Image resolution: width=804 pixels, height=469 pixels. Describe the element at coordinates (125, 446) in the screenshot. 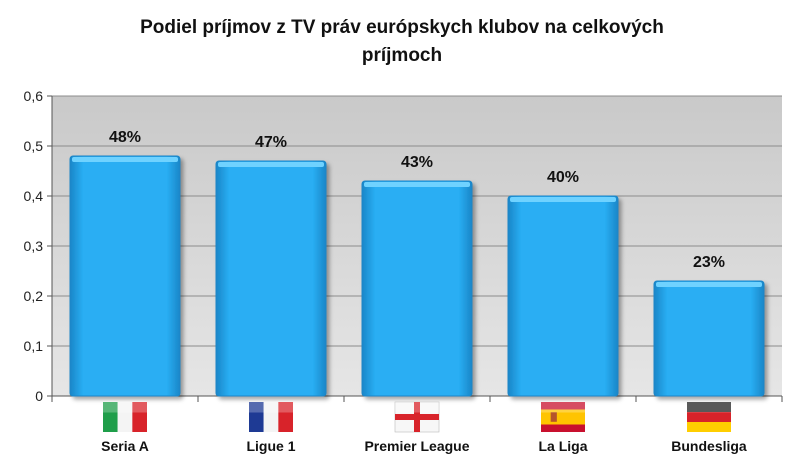

I see `x-category-label: Seria A` at that location.